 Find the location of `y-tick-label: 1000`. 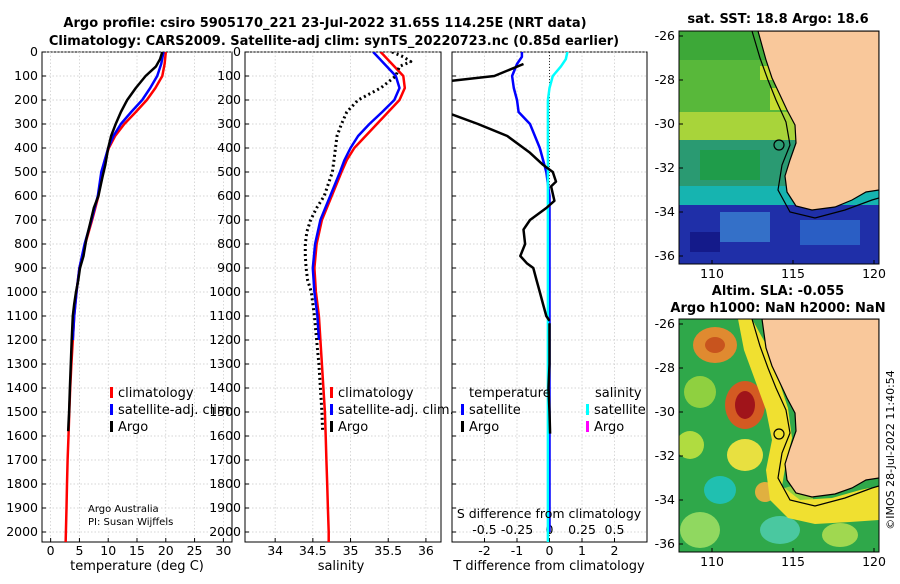

y-tick-label: 1000 is located at coordinates (225, 291).